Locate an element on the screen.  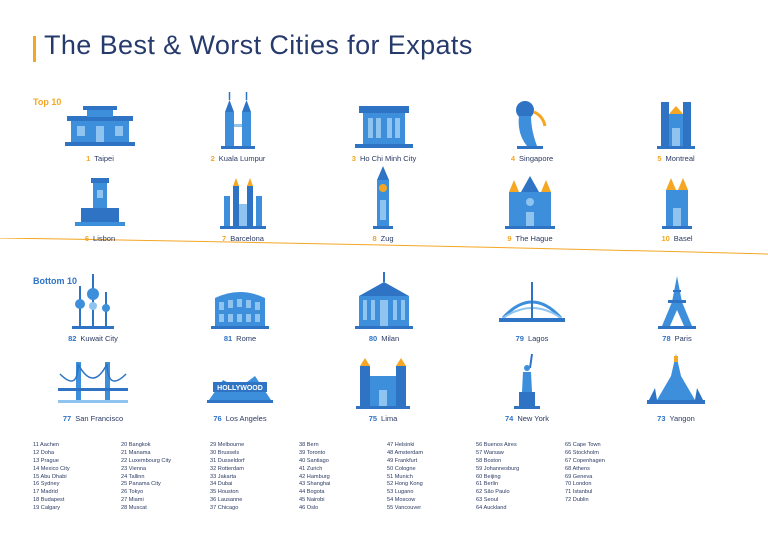
city-name: Basel is located at coordinates (683, 238).